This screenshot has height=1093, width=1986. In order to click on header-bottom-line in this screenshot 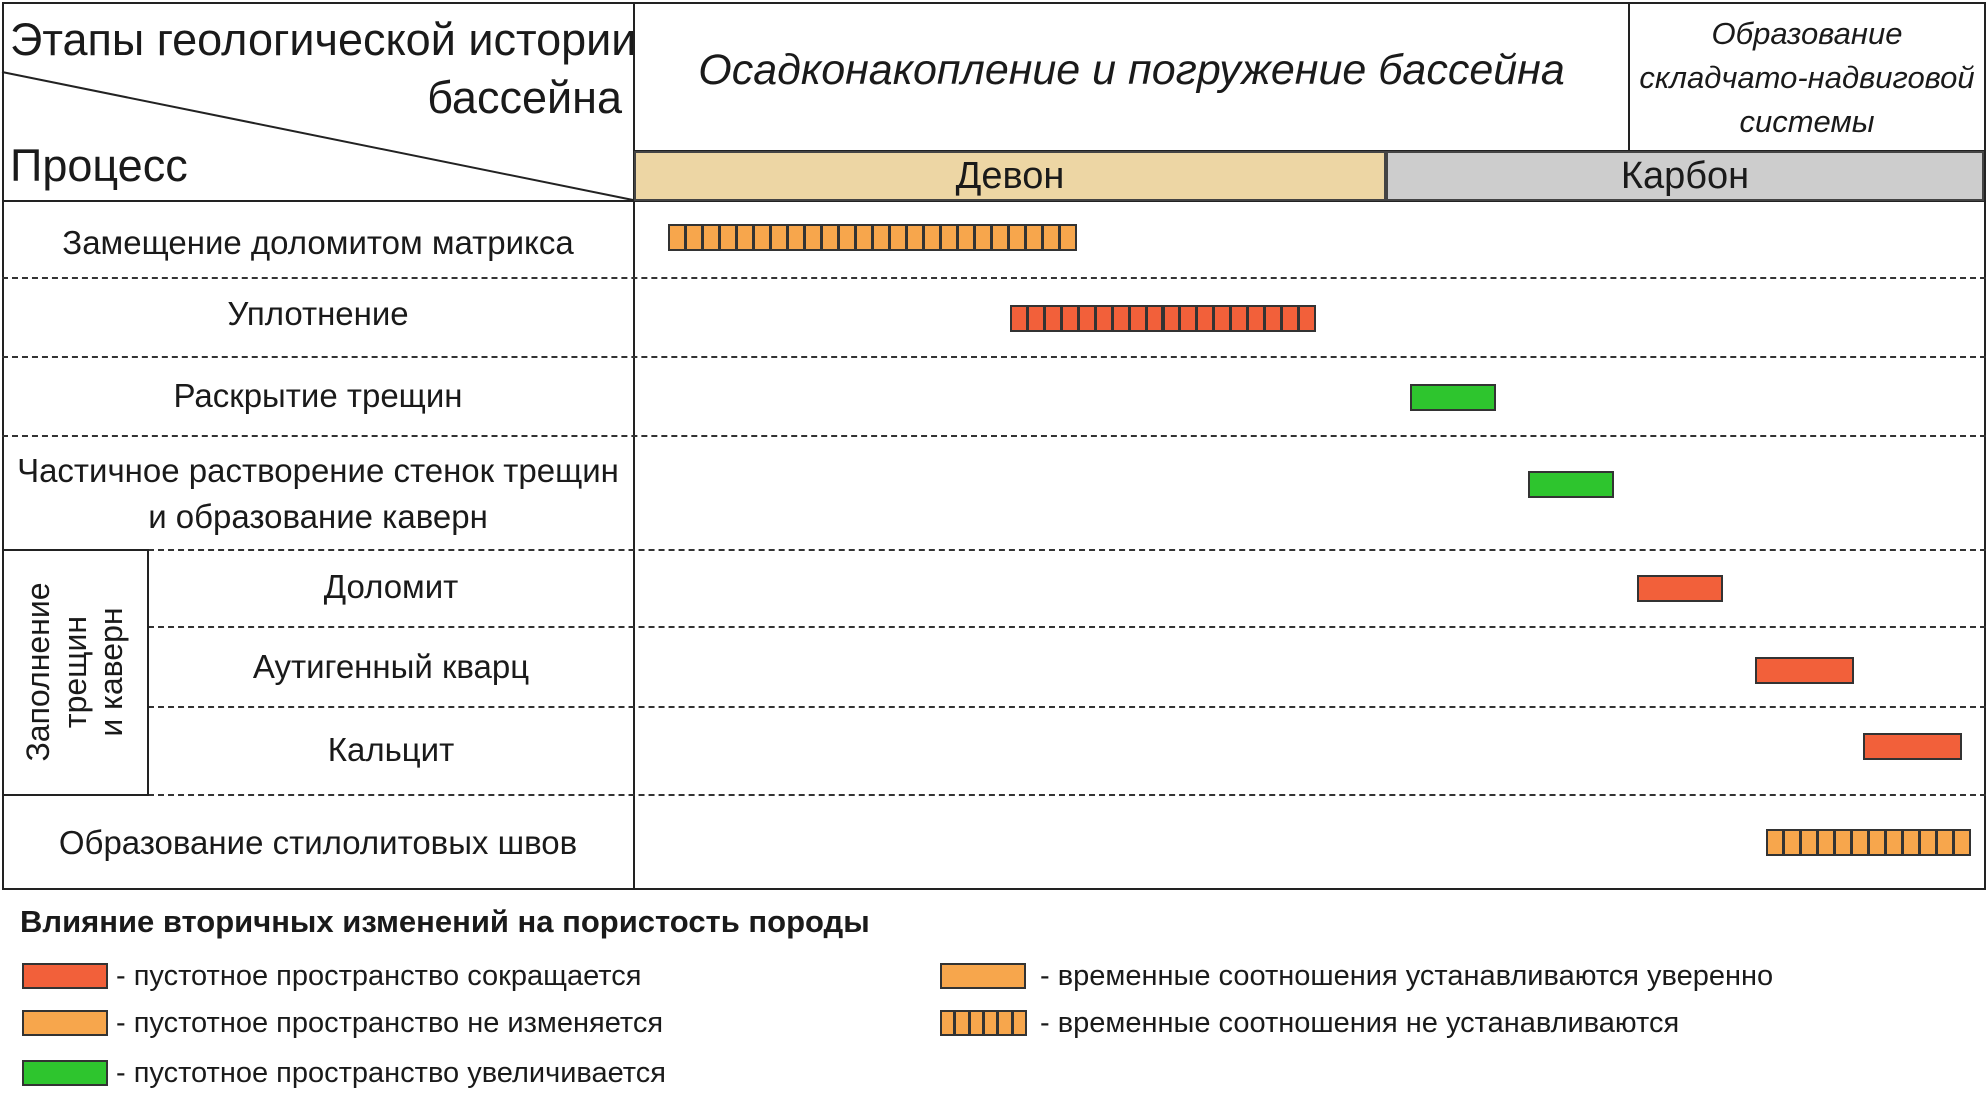, I will do `click(994, 201)`.